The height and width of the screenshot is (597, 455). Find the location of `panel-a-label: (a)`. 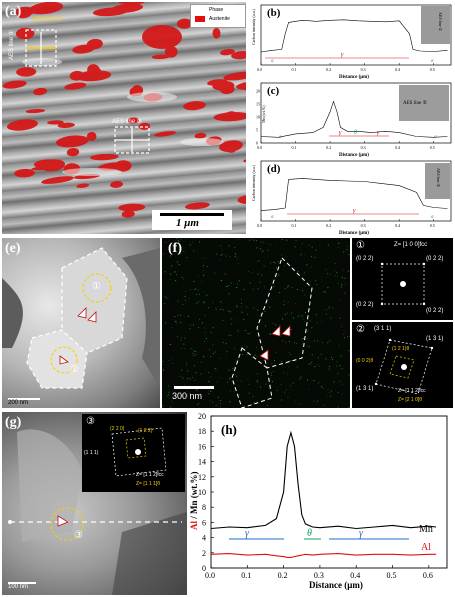

panel-a-label: (a) is located at coordinates (13, 11).